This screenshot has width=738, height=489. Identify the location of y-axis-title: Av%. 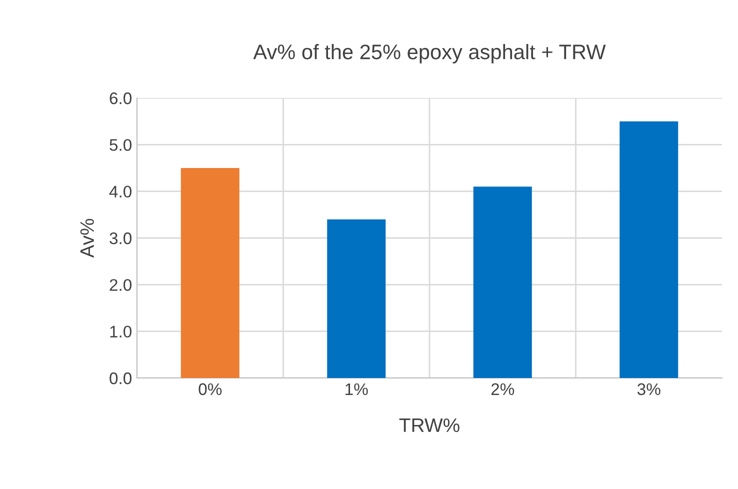
(87, 238).